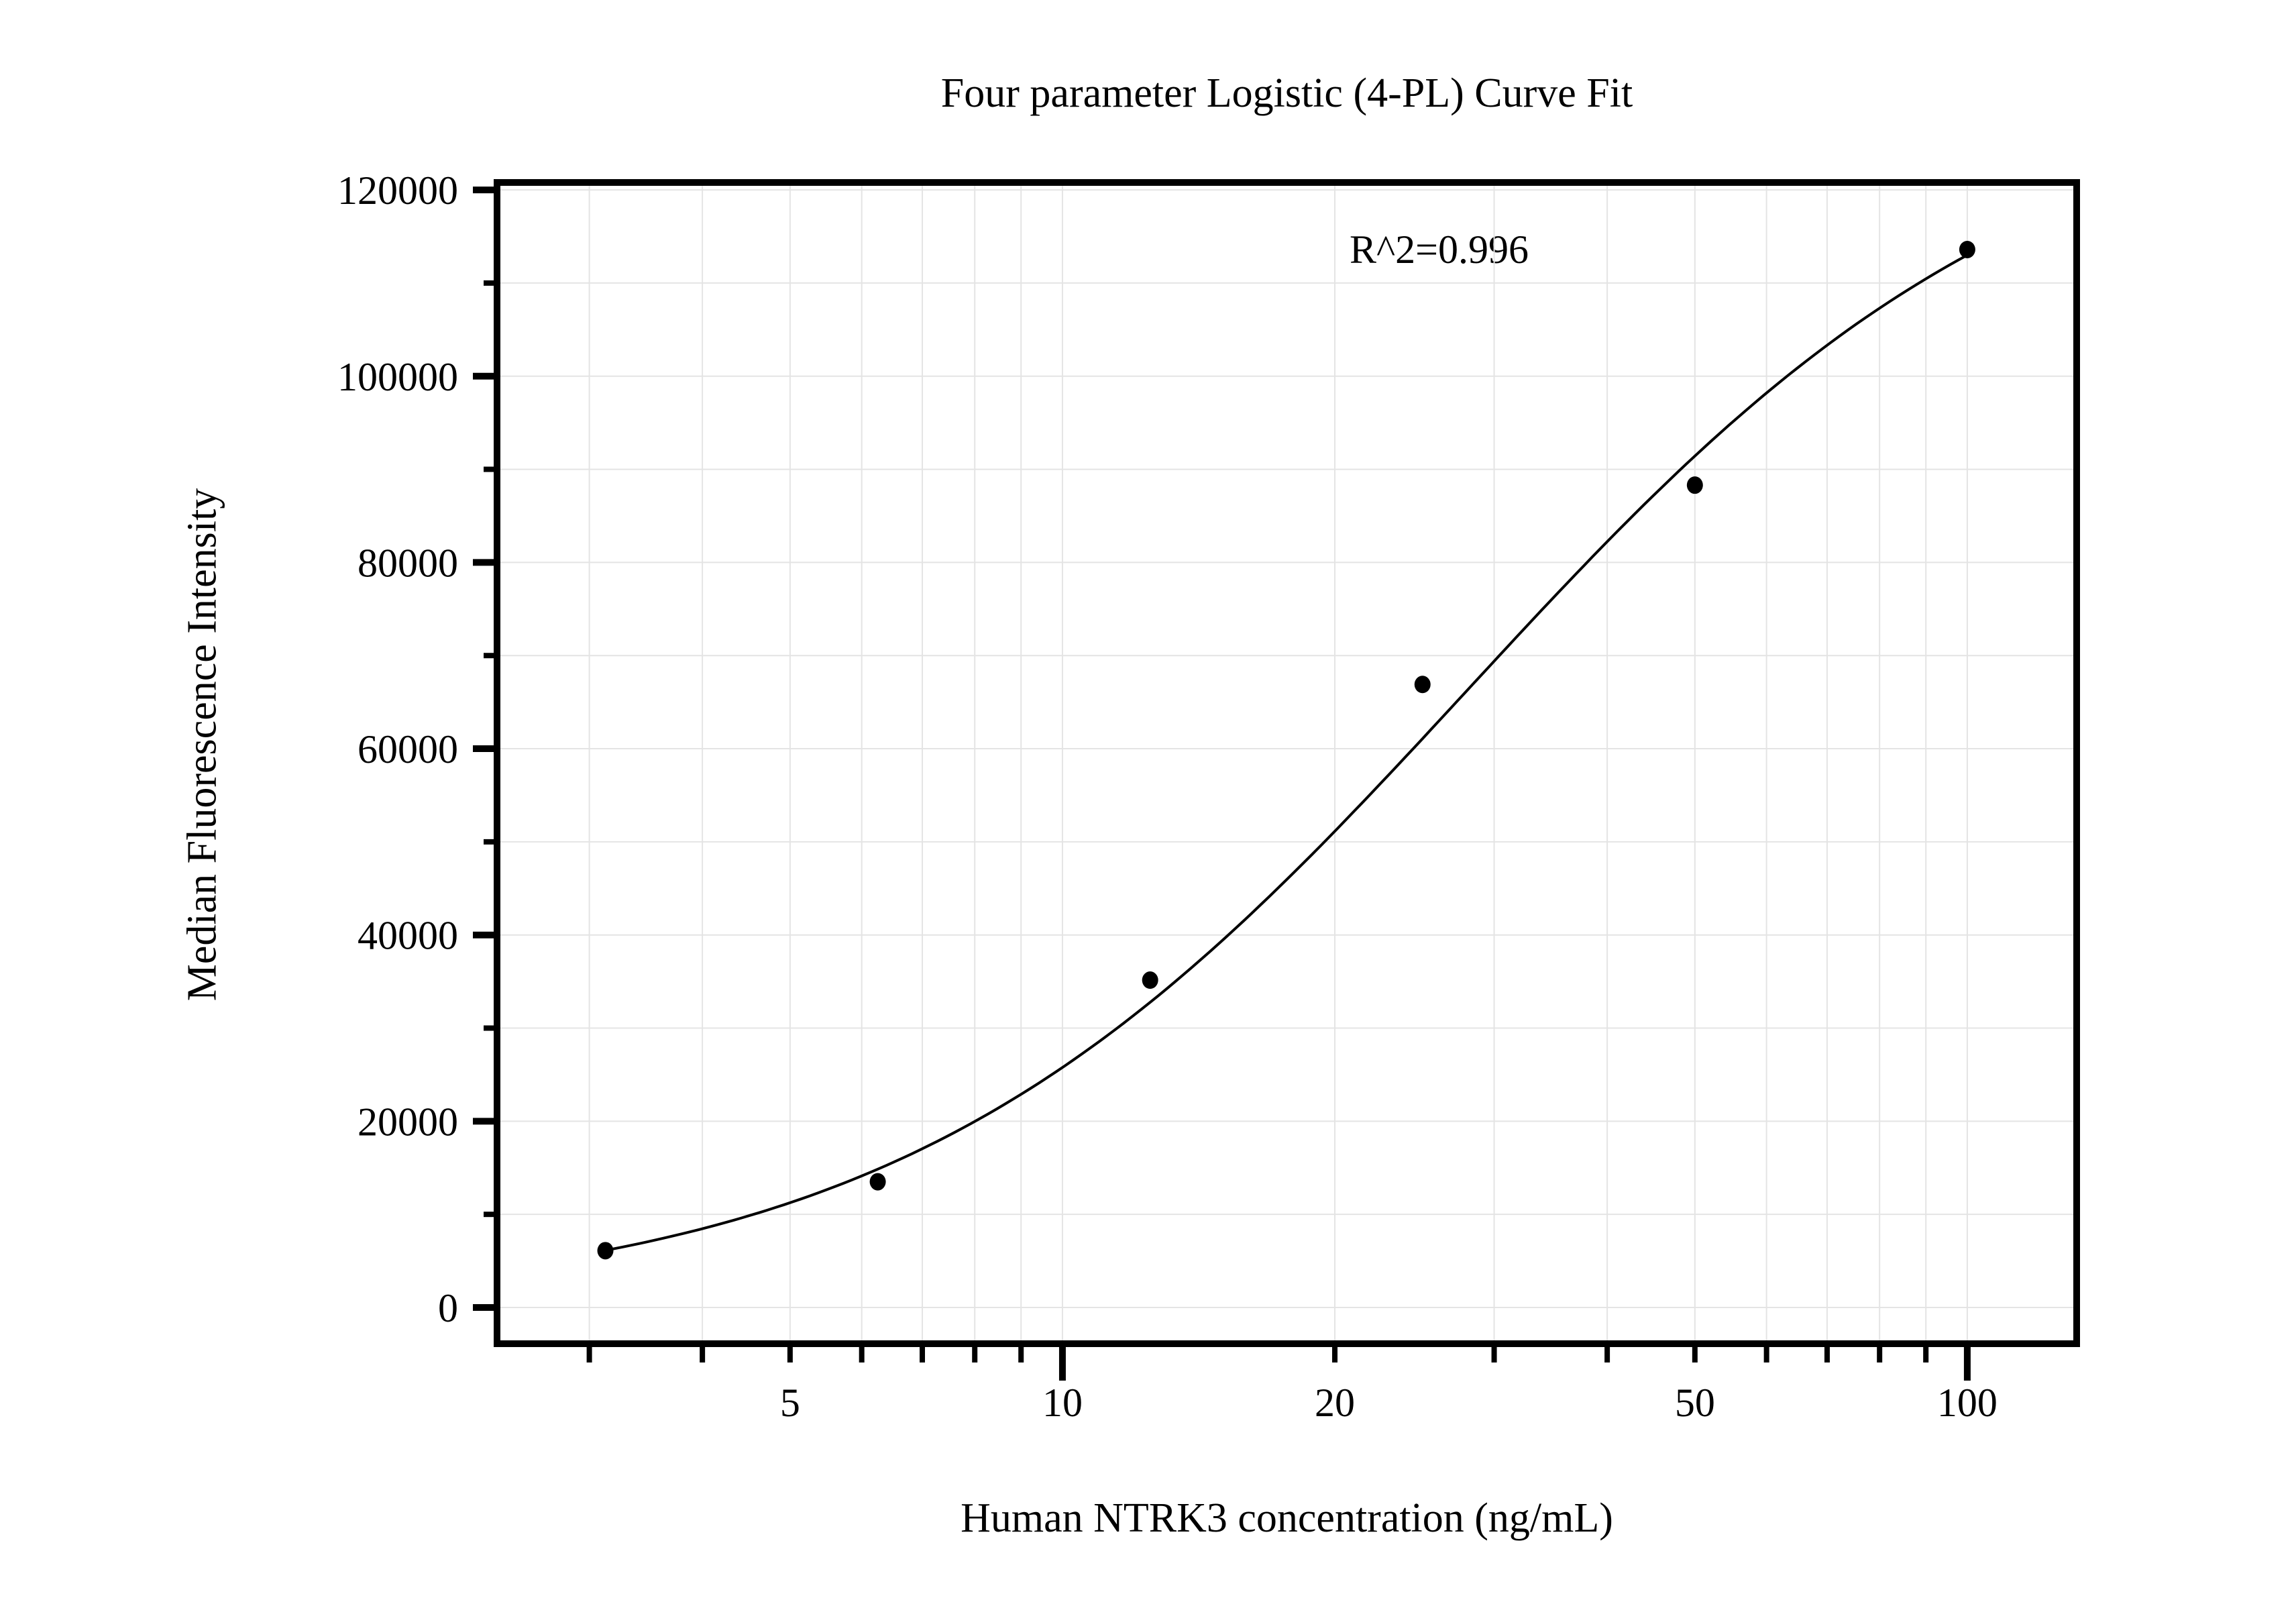 The width and height of the screenshot is (2296, 1604). I want to click on y-tick-label: 60000, so click(408, 749).